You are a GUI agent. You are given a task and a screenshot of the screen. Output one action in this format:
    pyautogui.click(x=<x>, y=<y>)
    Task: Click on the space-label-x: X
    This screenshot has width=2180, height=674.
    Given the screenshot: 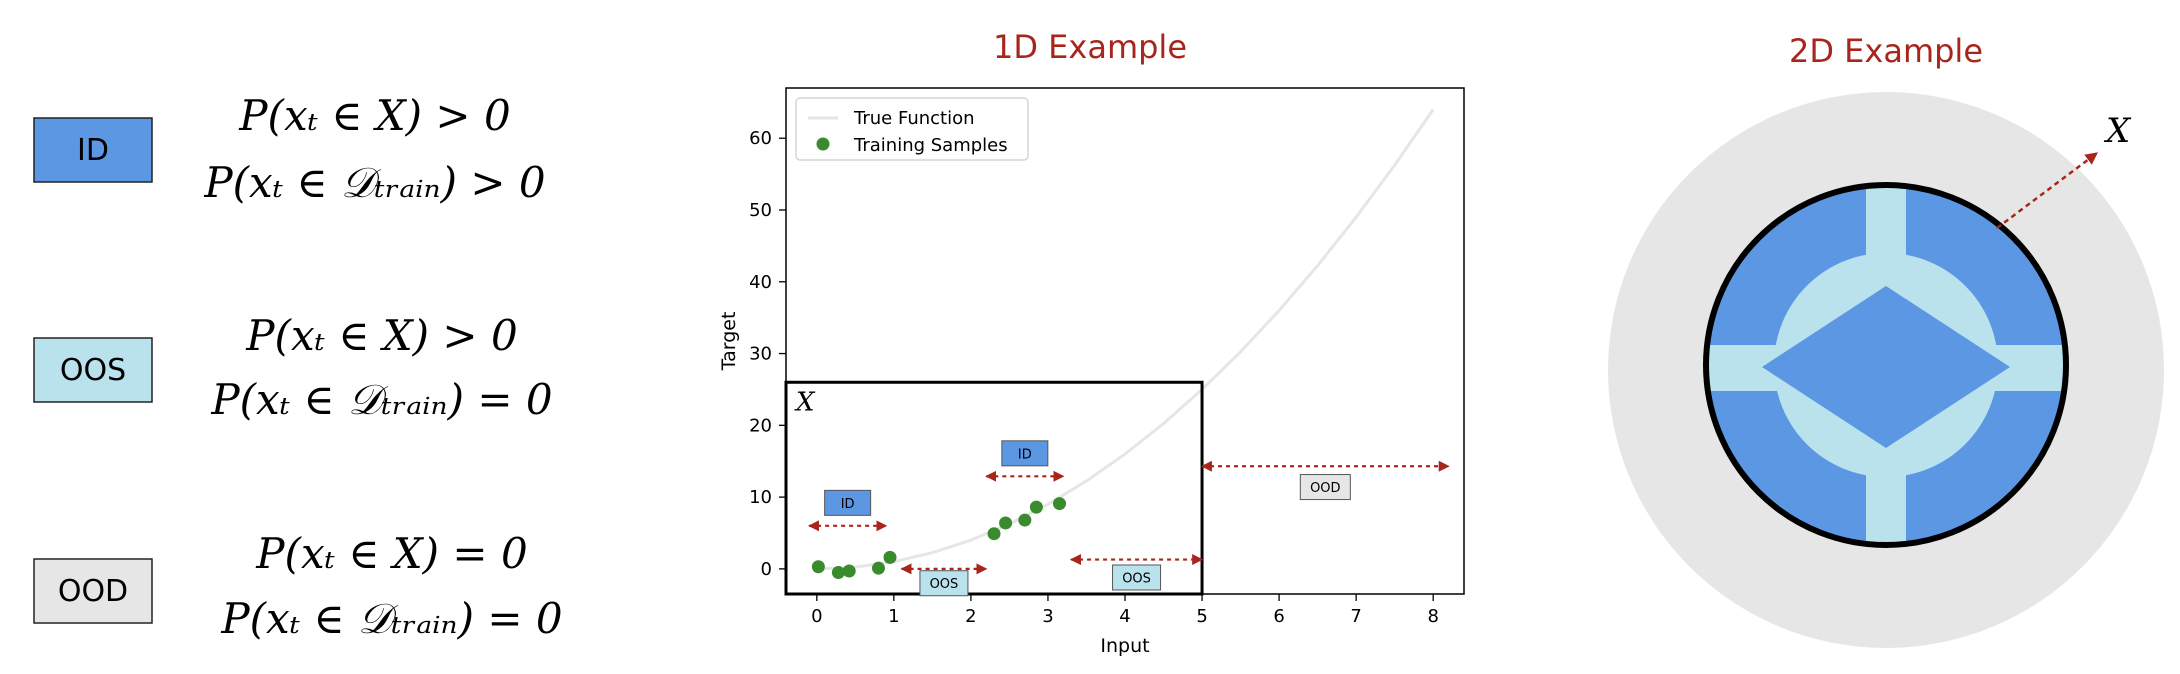 What is the action you would take?
    pyautogui.click(x=2117, y=131)
    